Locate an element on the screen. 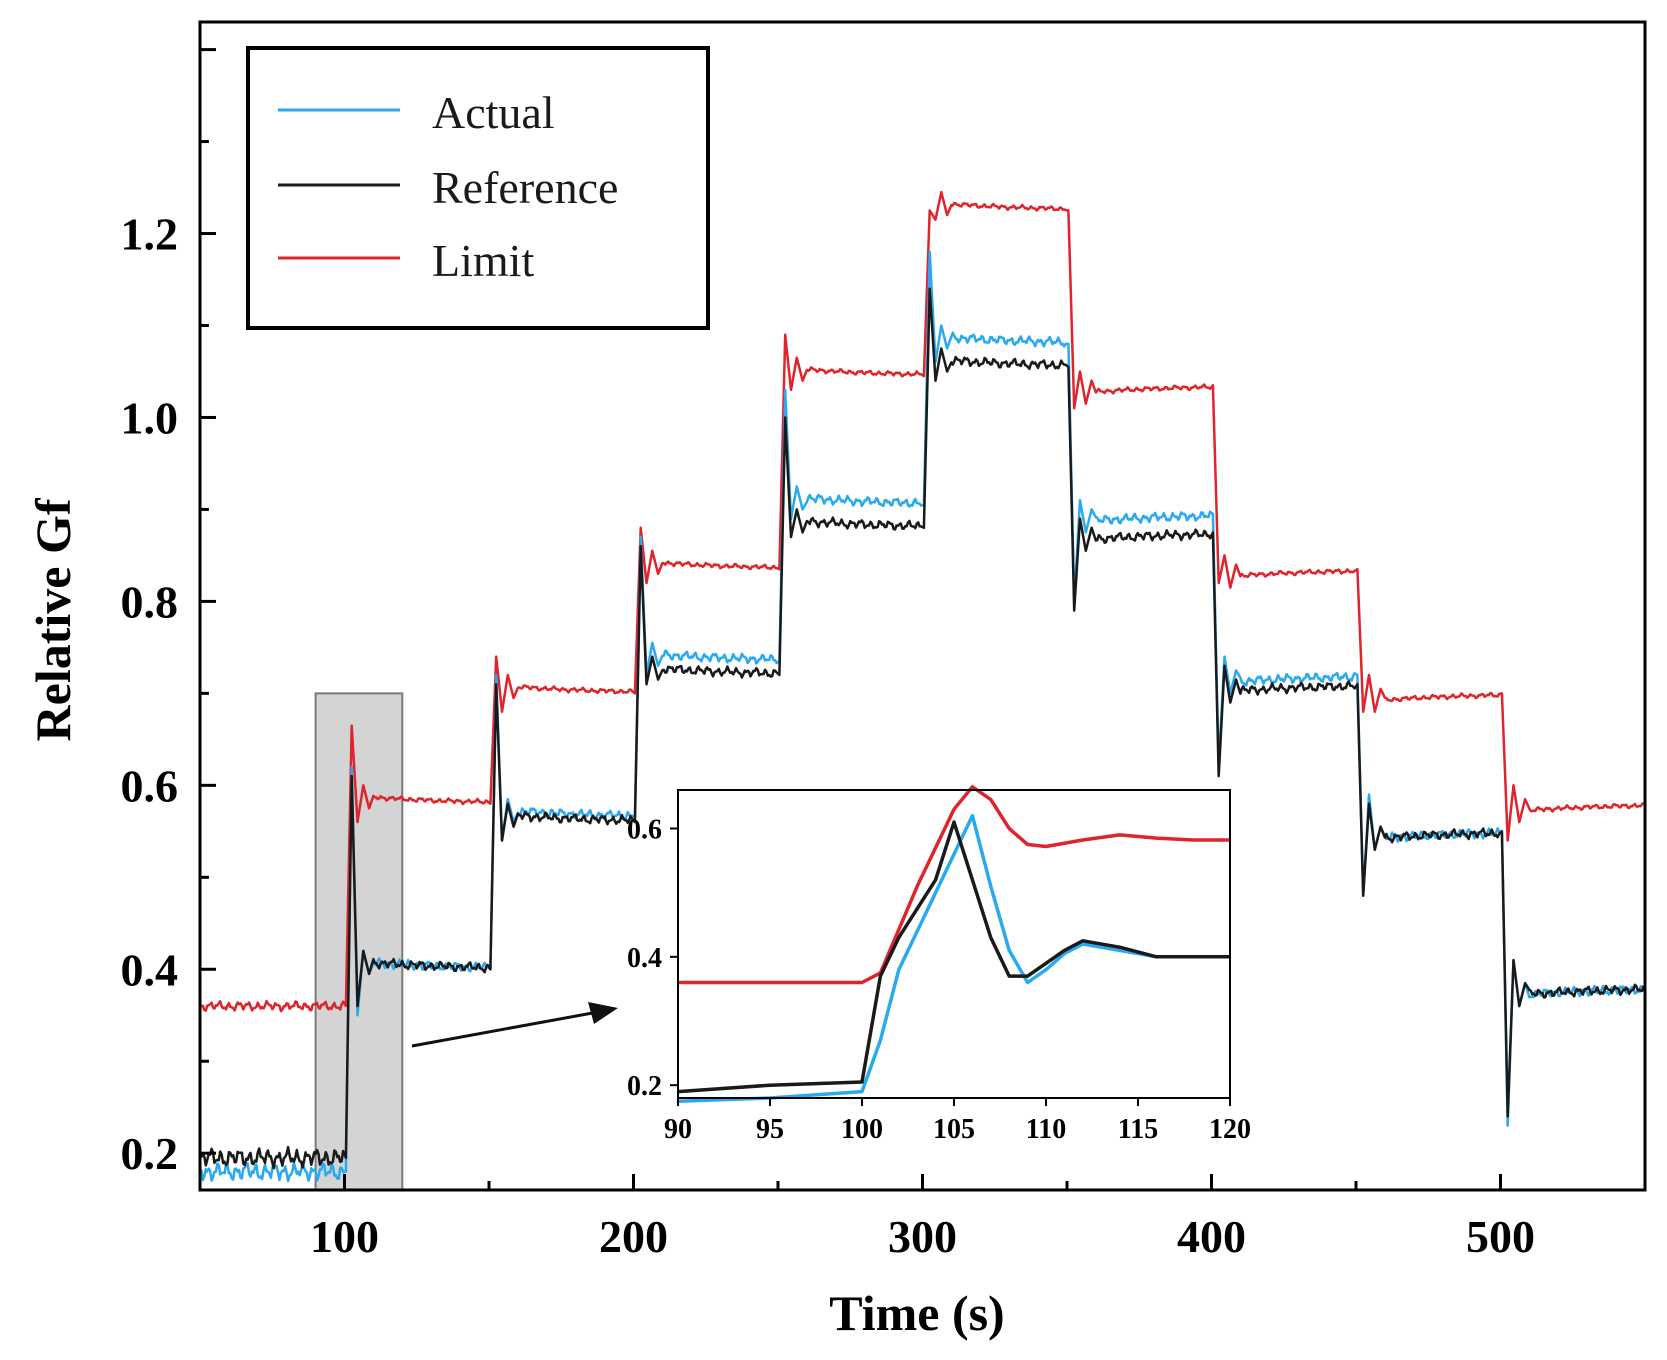  x-tick-label: 100 is located at coordinates (344, 1236).